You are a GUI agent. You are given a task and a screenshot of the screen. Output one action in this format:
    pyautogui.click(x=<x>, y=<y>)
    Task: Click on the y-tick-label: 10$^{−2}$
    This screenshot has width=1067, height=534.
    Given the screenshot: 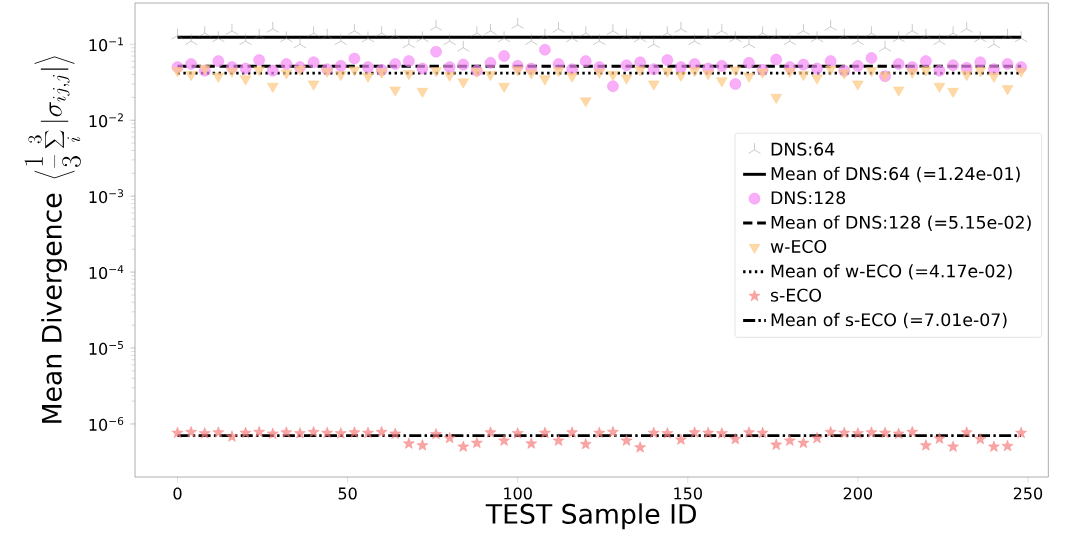 What is the action you would take?
    pyautogui.click(x=106, y=120)
    